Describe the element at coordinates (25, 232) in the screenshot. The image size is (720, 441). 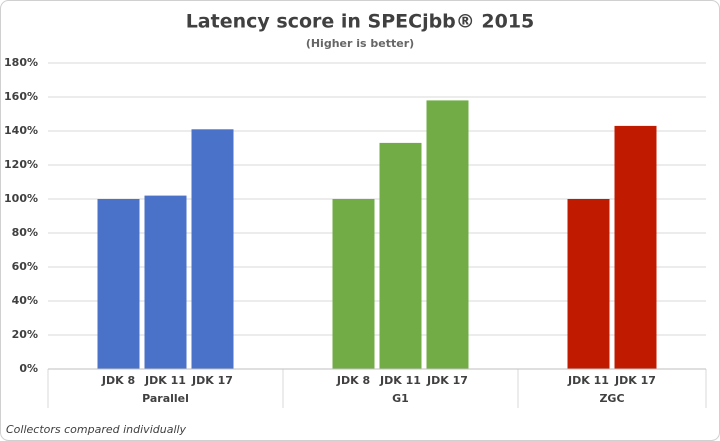
I see `y-tick-label: 80%` at that location.